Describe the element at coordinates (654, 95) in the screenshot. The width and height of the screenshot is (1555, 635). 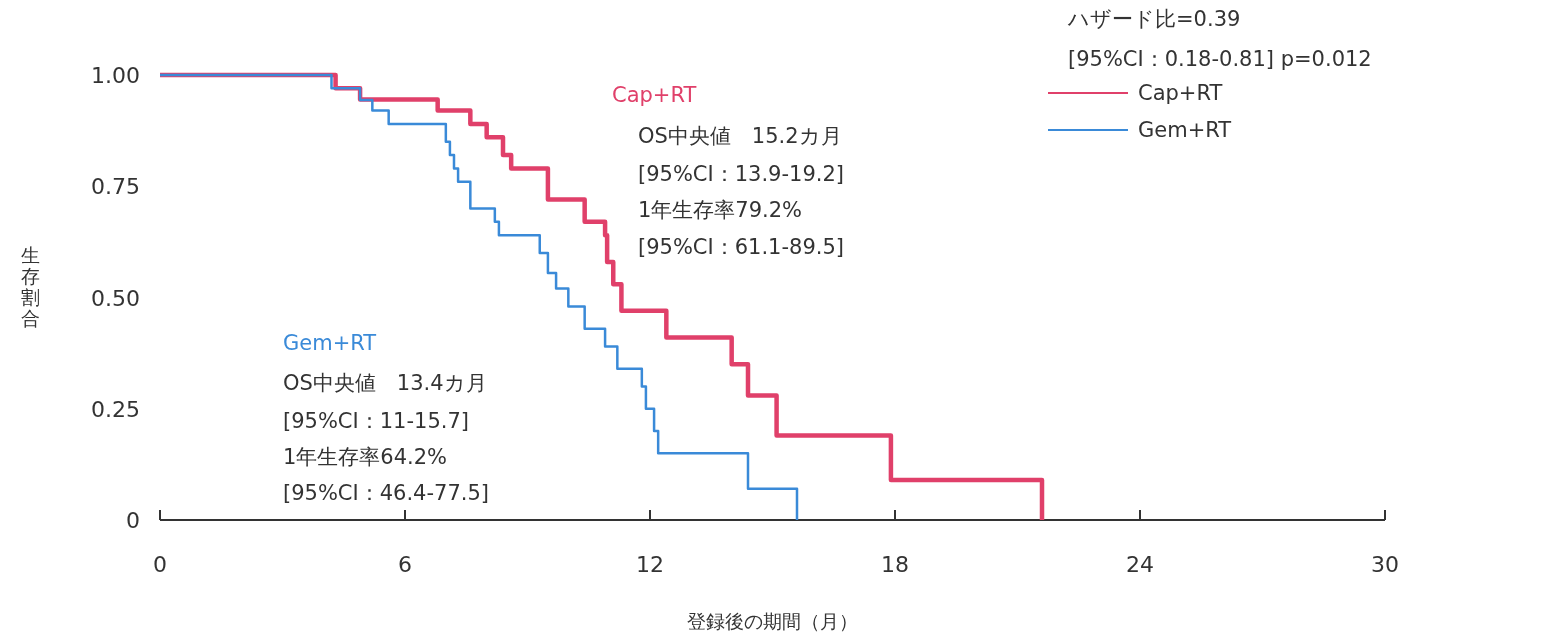
I see `text: Cap+RT` at that location.